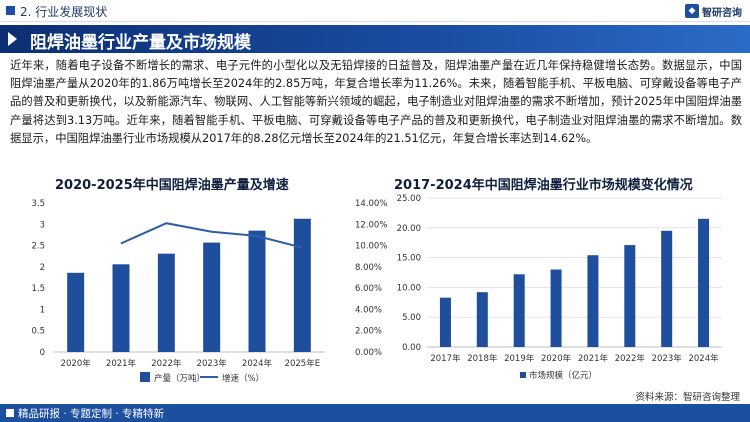 The image size is (750, 422). Describe the element at coordinates (368, 289) in the screenshot. I see `chart1-y-right-tick: 6.00%` at that location.